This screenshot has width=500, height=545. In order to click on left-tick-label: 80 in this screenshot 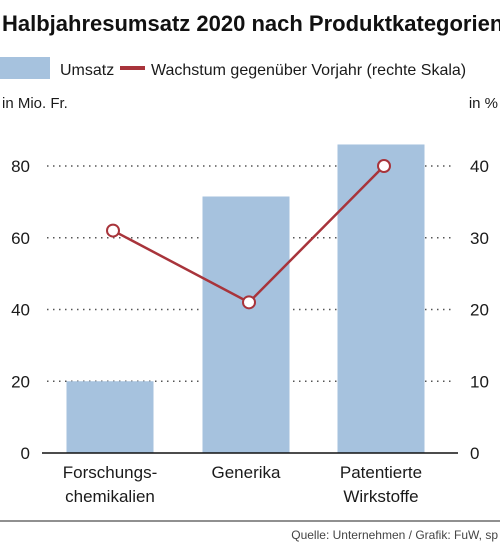, I will do `click(20, 166)`.